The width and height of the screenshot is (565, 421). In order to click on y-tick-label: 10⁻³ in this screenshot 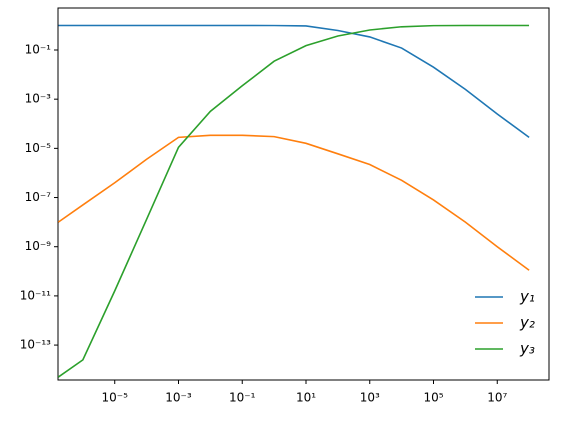, I will do `click(38, 99)`.